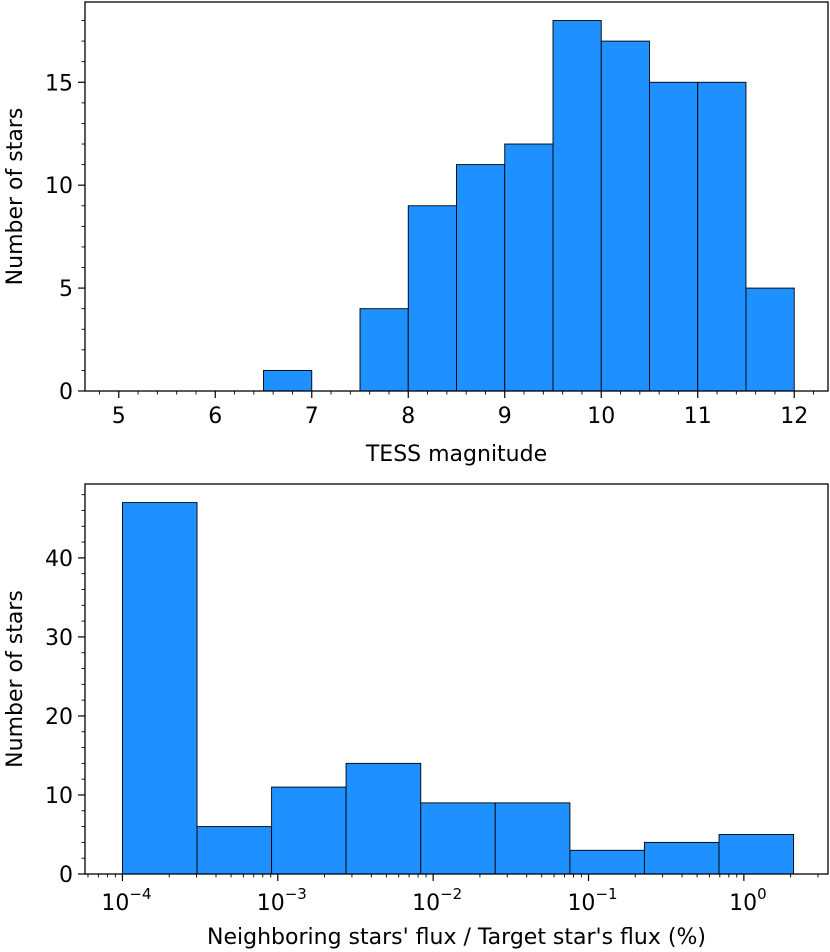 This screenshot has width=830, height=952. What do you see at coordinates (748, 900) in the screenshot?
I see `bot-xtick-label: 10⁰` at bounding box center [748, 900].